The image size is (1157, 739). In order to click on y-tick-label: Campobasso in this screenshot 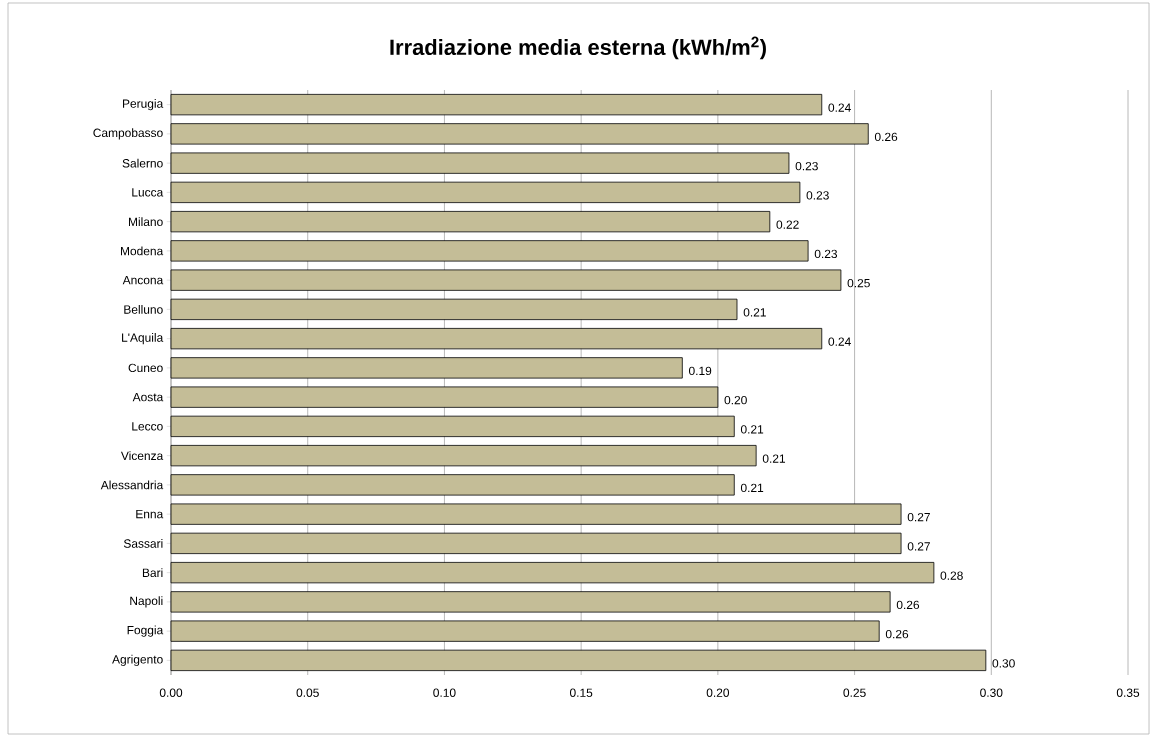, I will do `click(128, 134)`.